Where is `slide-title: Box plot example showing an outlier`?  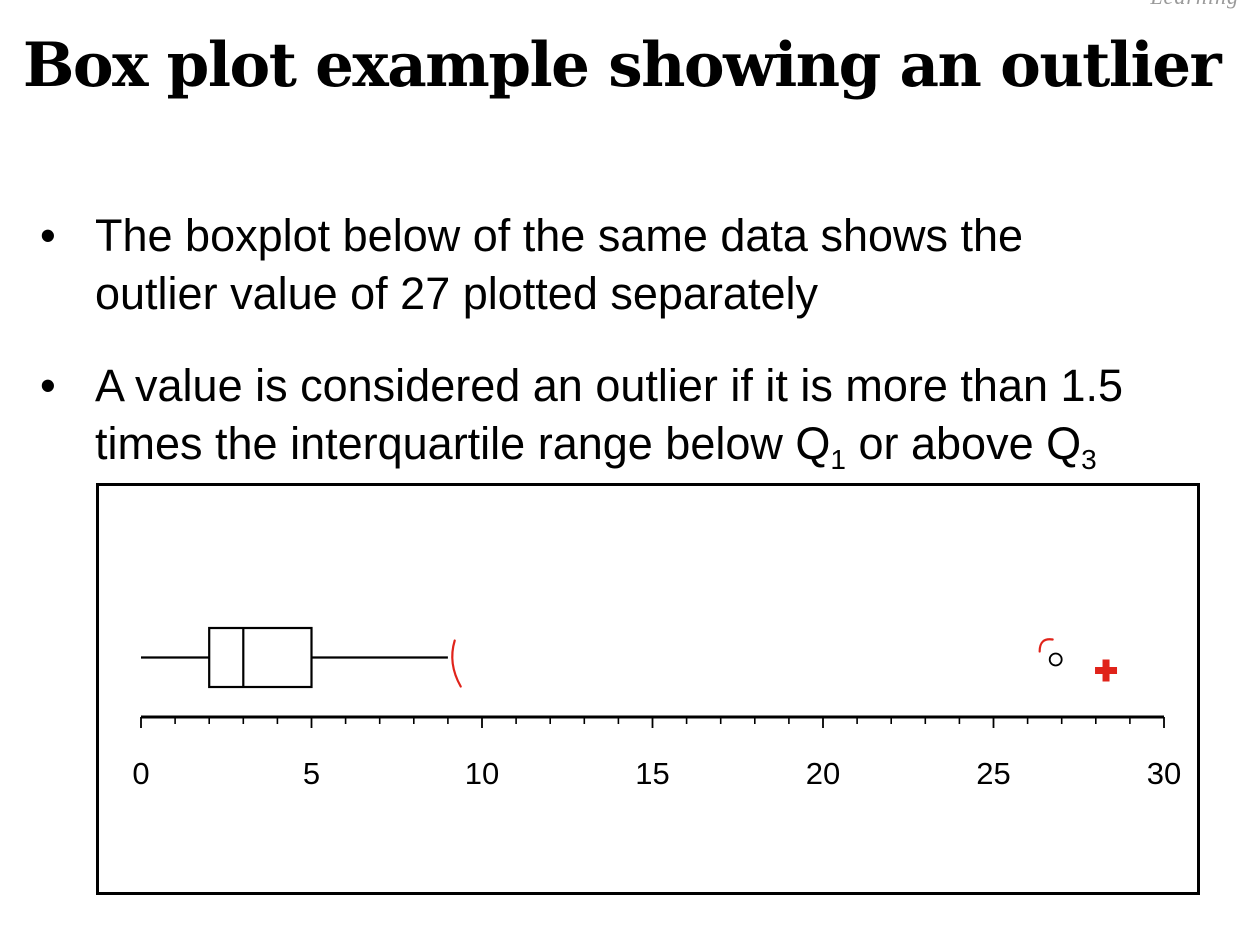
slide-title: Box plot example showing an outlier is located at coordinates (622, 65).